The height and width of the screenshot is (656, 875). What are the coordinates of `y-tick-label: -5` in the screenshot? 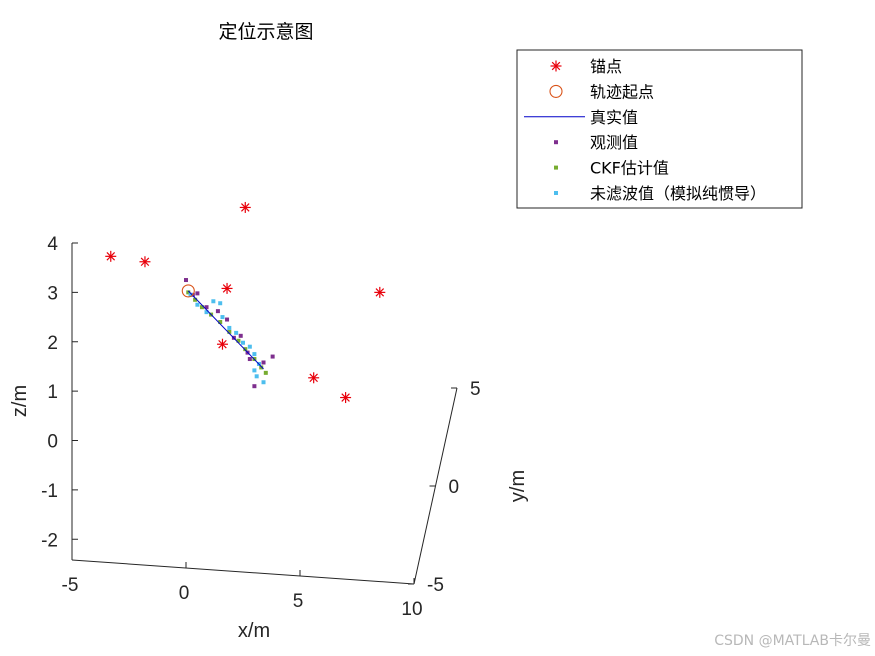 It's located at (435, 585).